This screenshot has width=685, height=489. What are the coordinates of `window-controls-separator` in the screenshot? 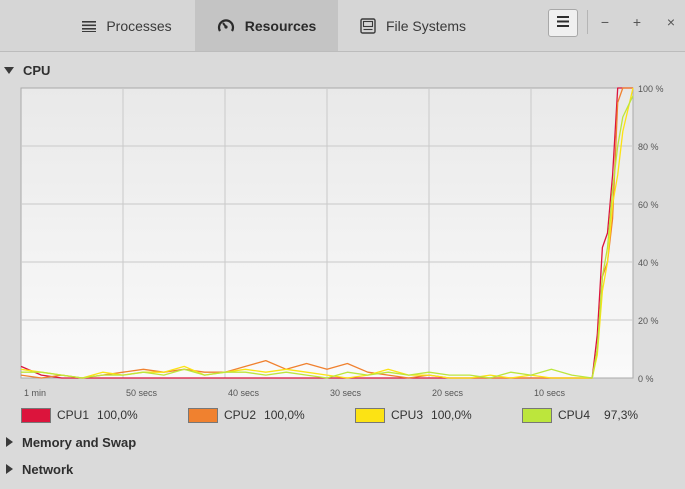 It's located at (587, 22).